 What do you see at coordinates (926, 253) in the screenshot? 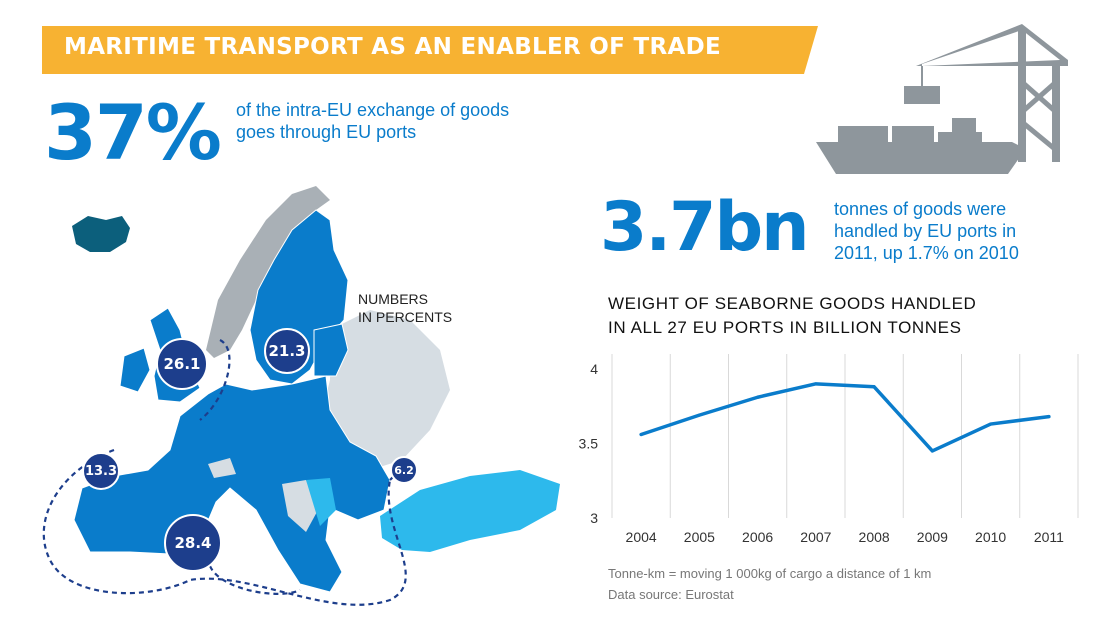
I see `desc-line: 2011, up 1.7% on 2010` at bounding box center [926, 253].